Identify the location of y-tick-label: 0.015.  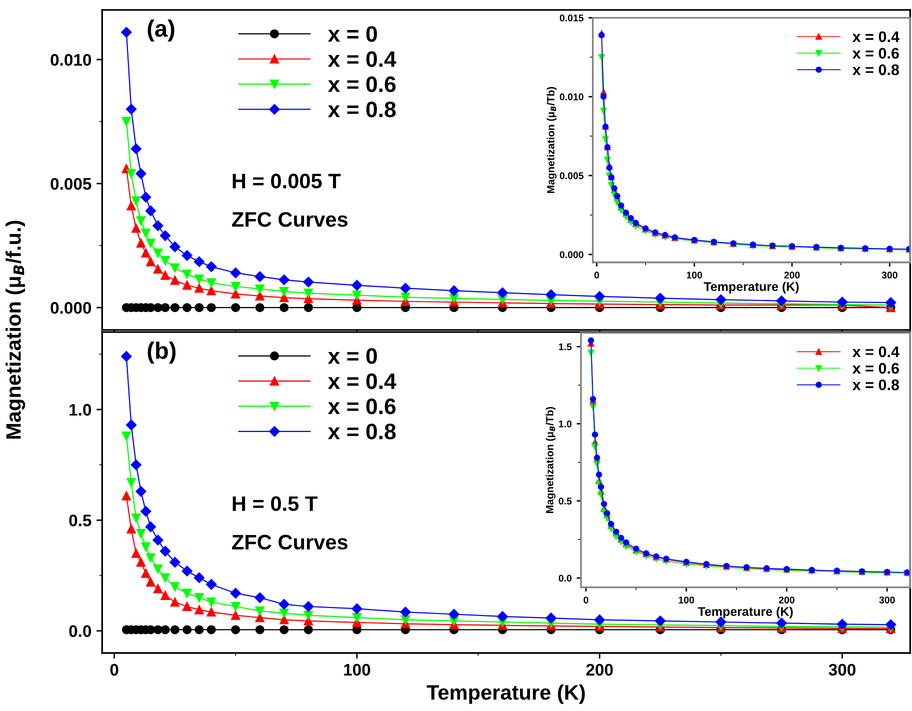
(572, 18).